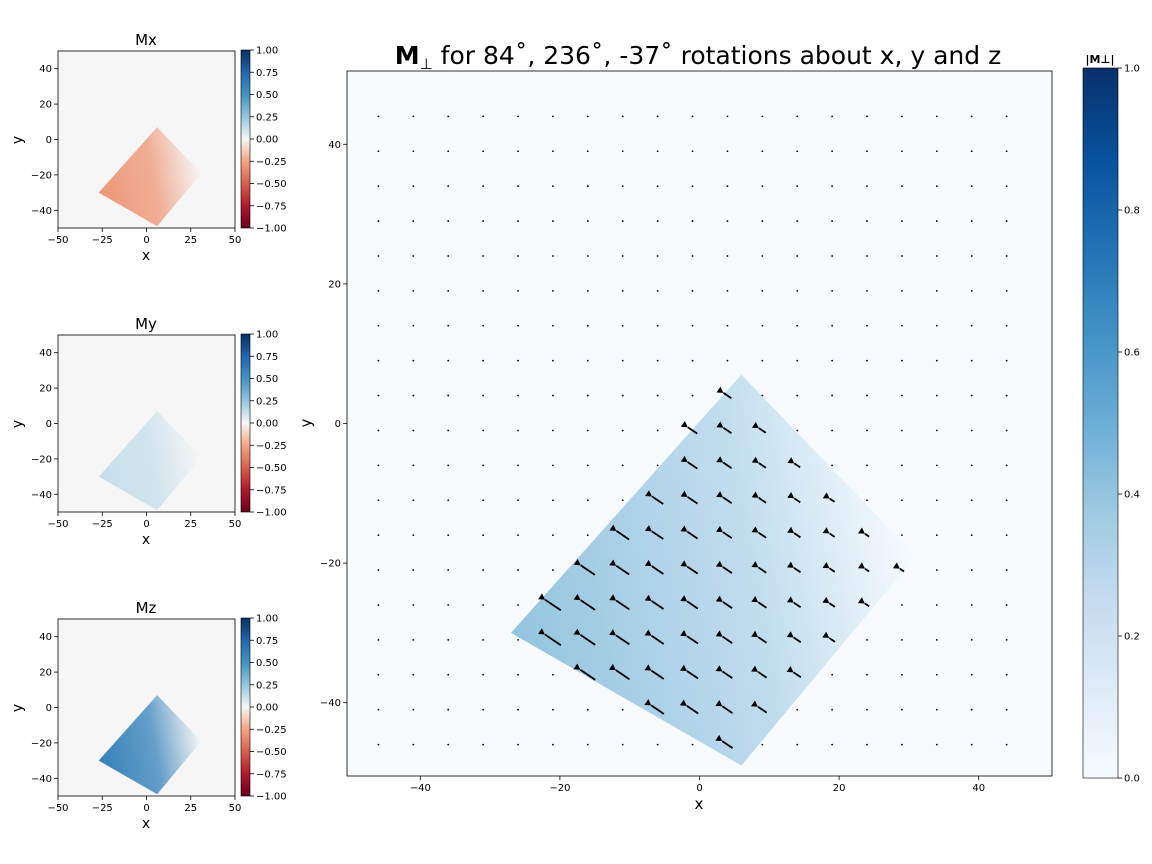  What do you see at coordinates (271, 468) in the screenshot?
I see `colorbar-tick-label: −0.50` at bounding box center [271, 468].